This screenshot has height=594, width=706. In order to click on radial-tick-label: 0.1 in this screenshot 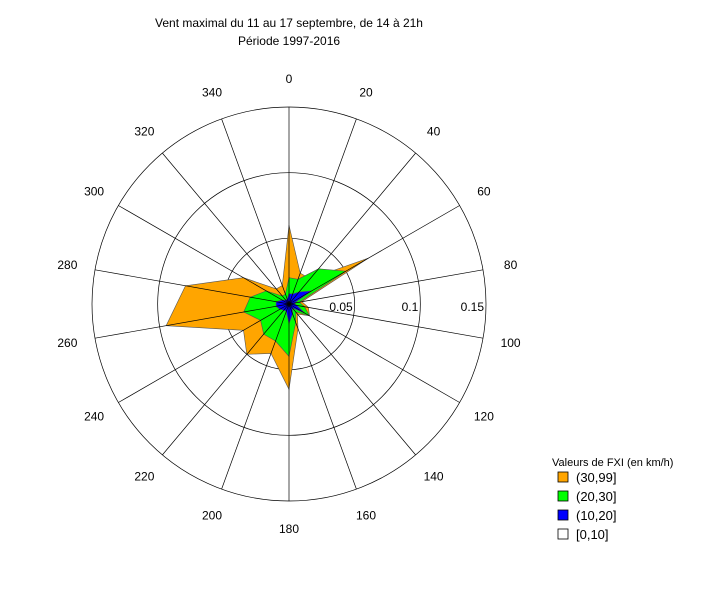, I will do `click(410, 307)`.